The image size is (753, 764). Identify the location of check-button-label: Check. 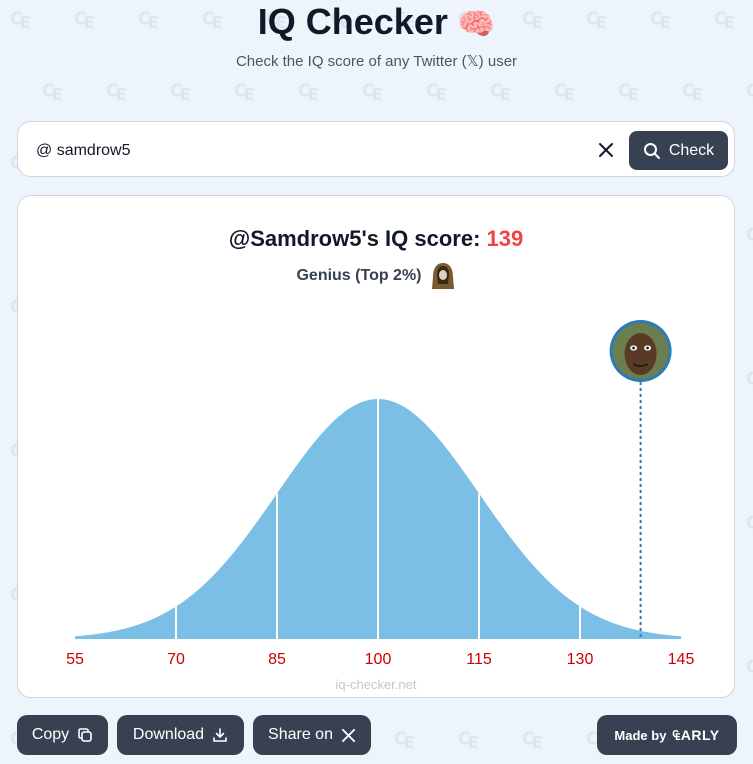
(691, 150).